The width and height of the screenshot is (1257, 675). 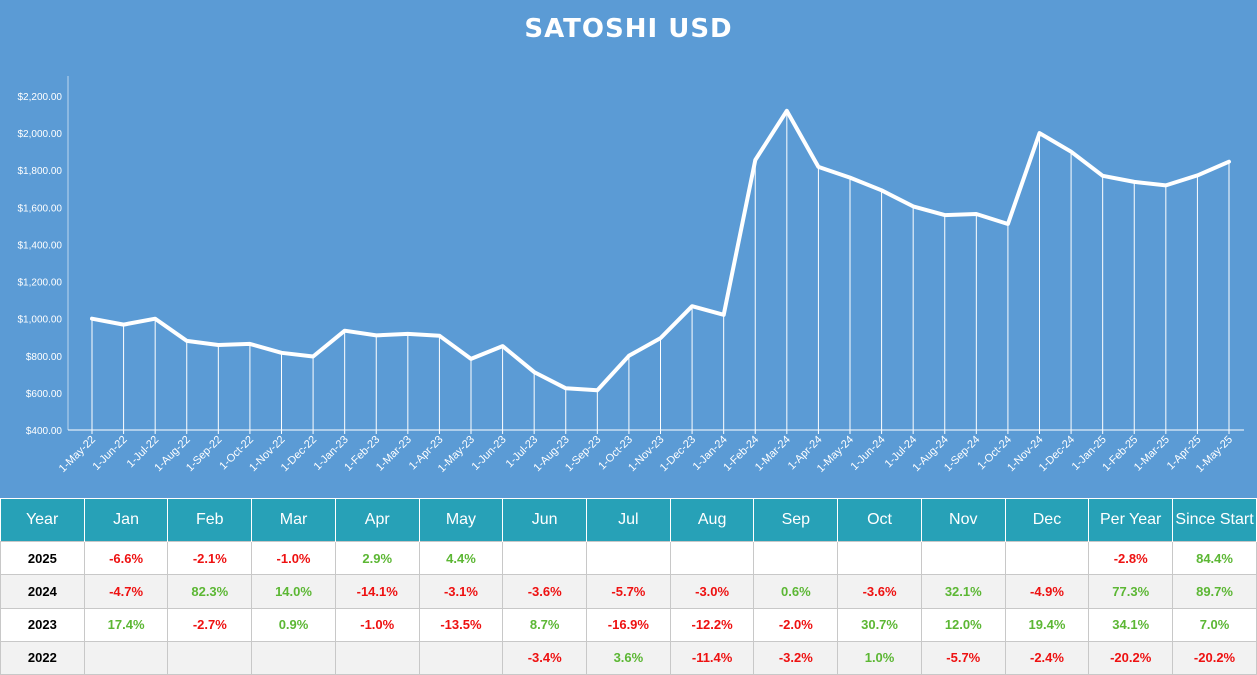 I want to click on return-cell: 14.0%, so click(x=293, y=591).